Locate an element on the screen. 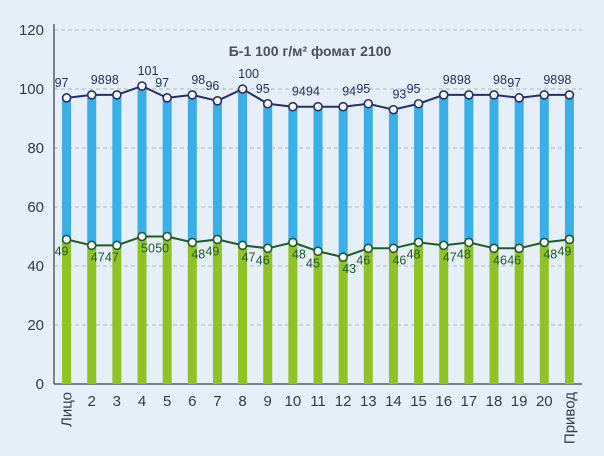 This screenshot has height=456, width=604. chart-title: Б-1 100 г/м² фомат 2100 is located at coordinates (310, 51).